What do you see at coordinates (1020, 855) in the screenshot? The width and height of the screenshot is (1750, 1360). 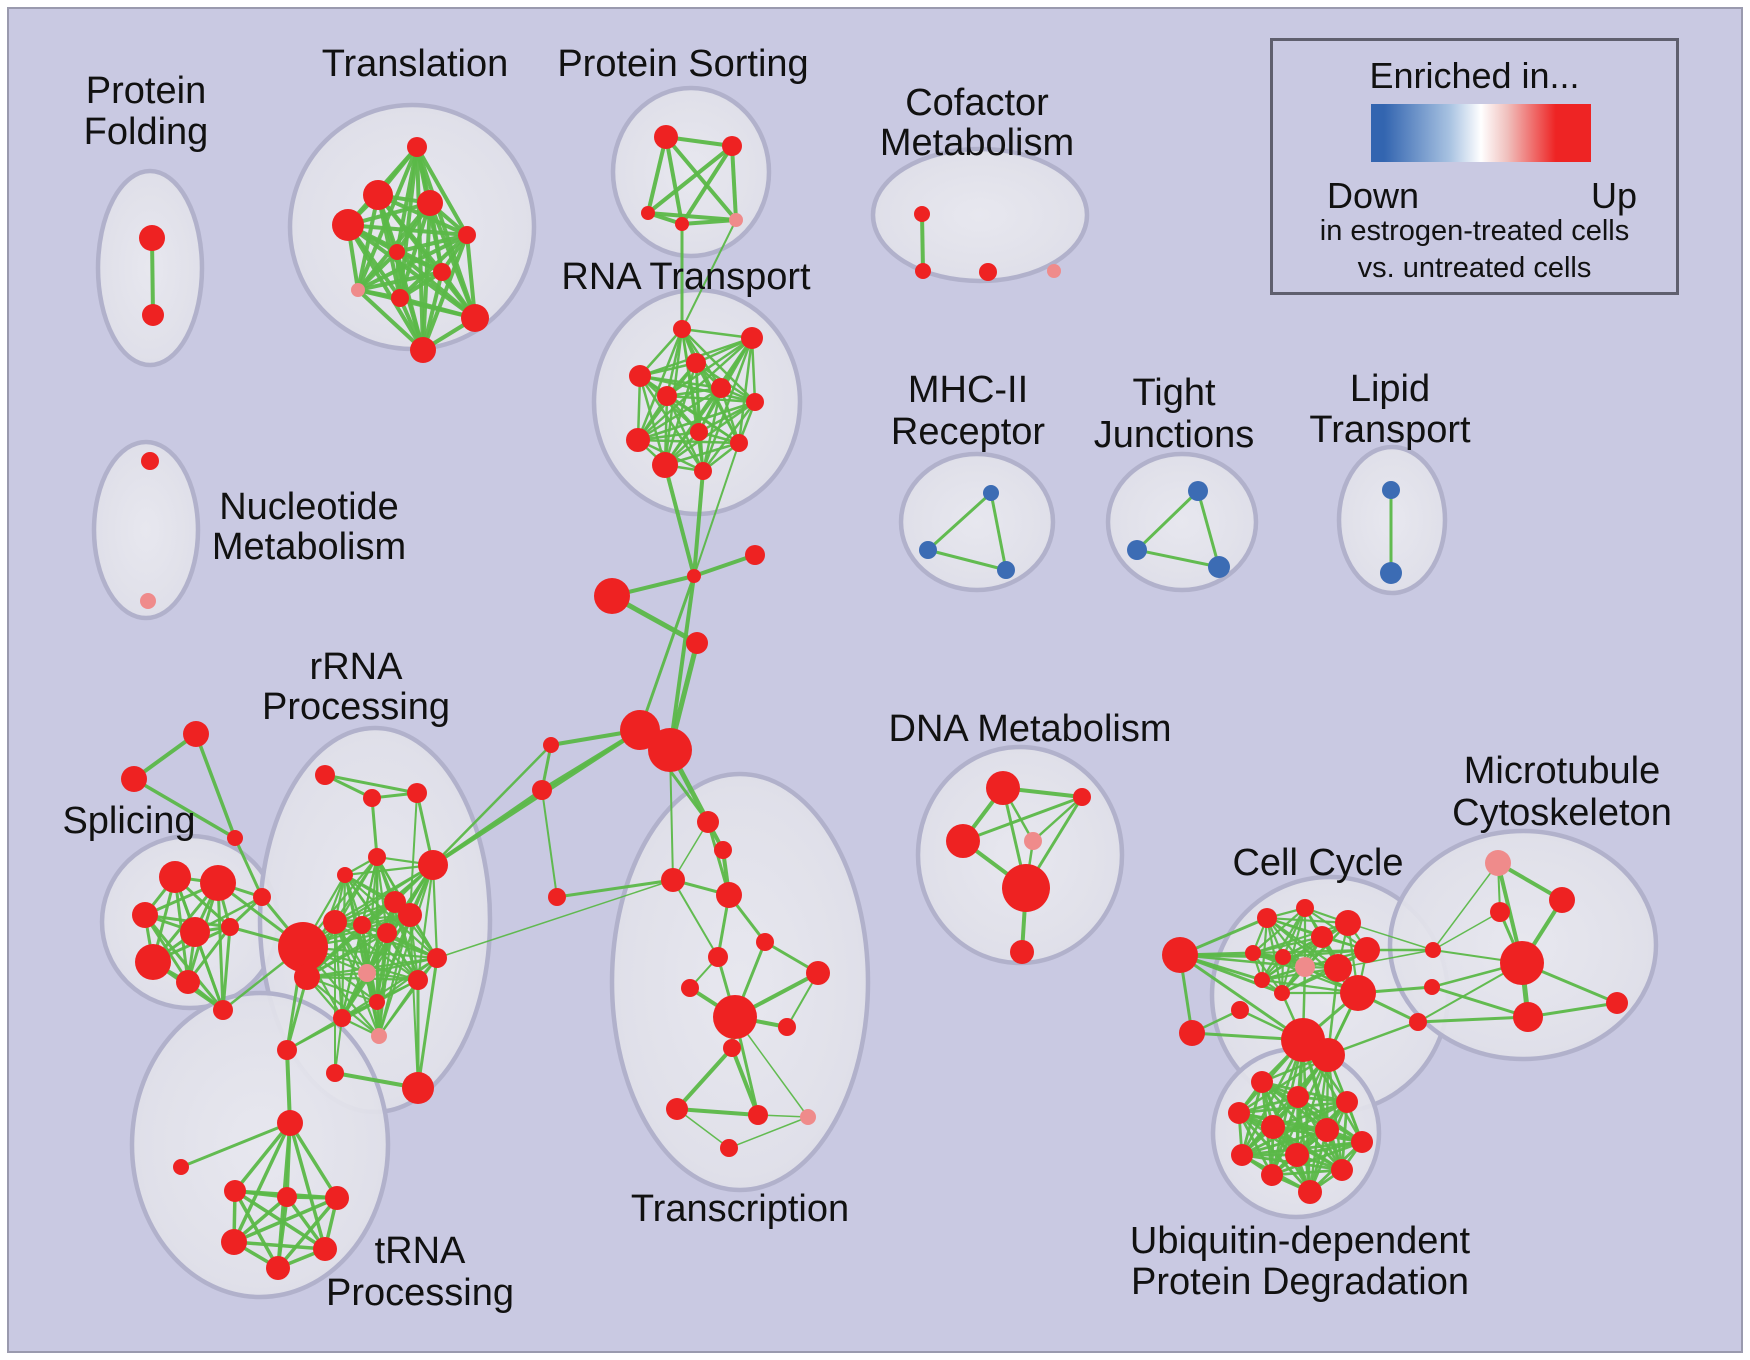 I see `dna-metabolism-ellipse` at bounding box center [1020, 855].